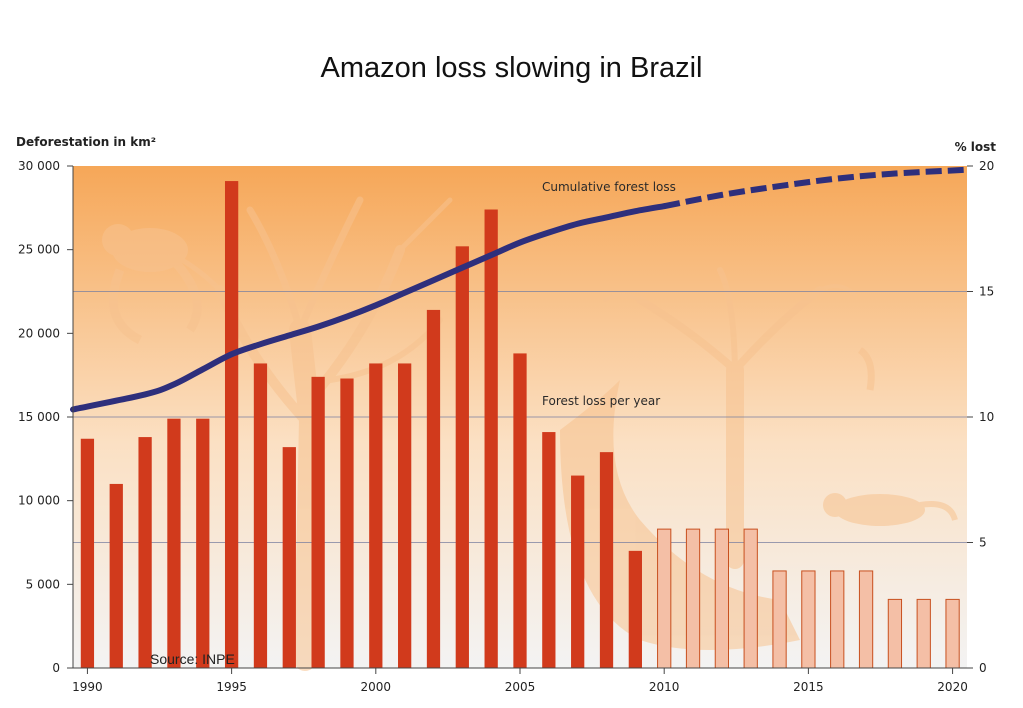 This screenshot has width=1023, height=708. I want to click on projected-bar-2017, so click(866, 619).